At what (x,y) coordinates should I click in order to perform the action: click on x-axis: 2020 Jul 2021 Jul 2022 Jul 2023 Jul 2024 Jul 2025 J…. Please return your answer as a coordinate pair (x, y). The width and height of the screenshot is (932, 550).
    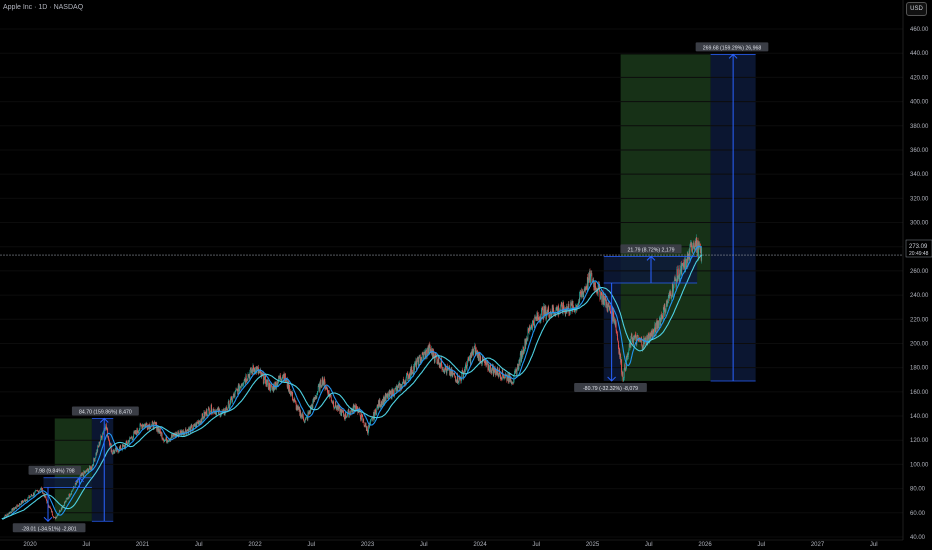
    Looking at the image, I should click on (451, 543).